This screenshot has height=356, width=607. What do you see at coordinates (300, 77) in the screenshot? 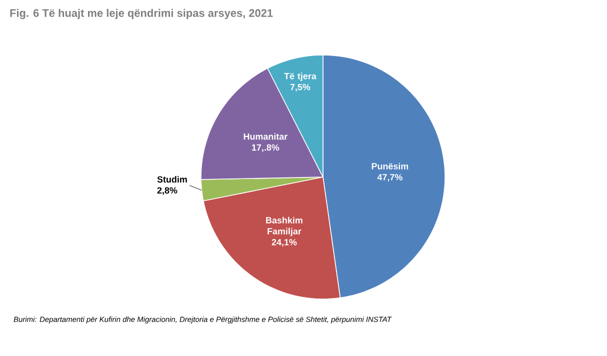
I see `slice-label: Të tjera` at bounding box center [300, 77].